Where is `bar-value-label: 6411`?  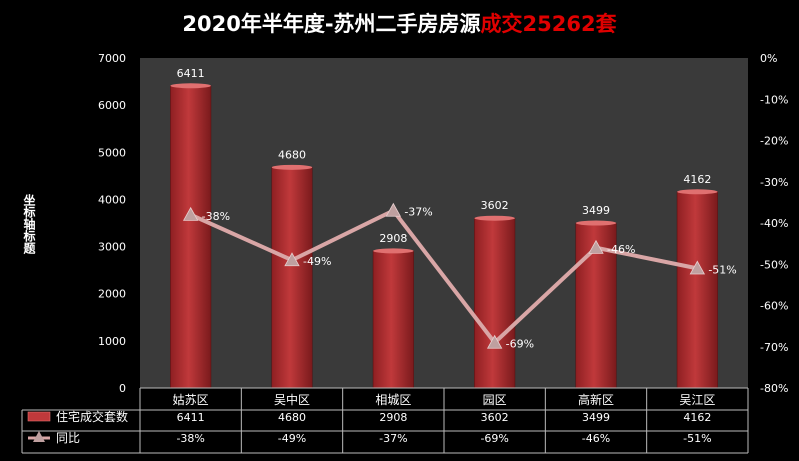 bar-value-label: 6411 is located at coordinates (191, 73).